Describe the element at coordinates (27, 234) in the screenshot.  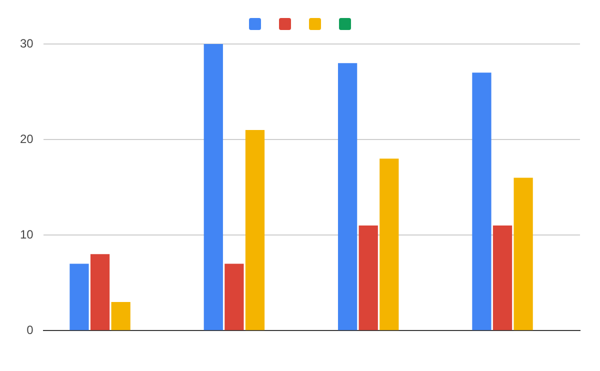
I see `y-tick-label: 10` at that location.